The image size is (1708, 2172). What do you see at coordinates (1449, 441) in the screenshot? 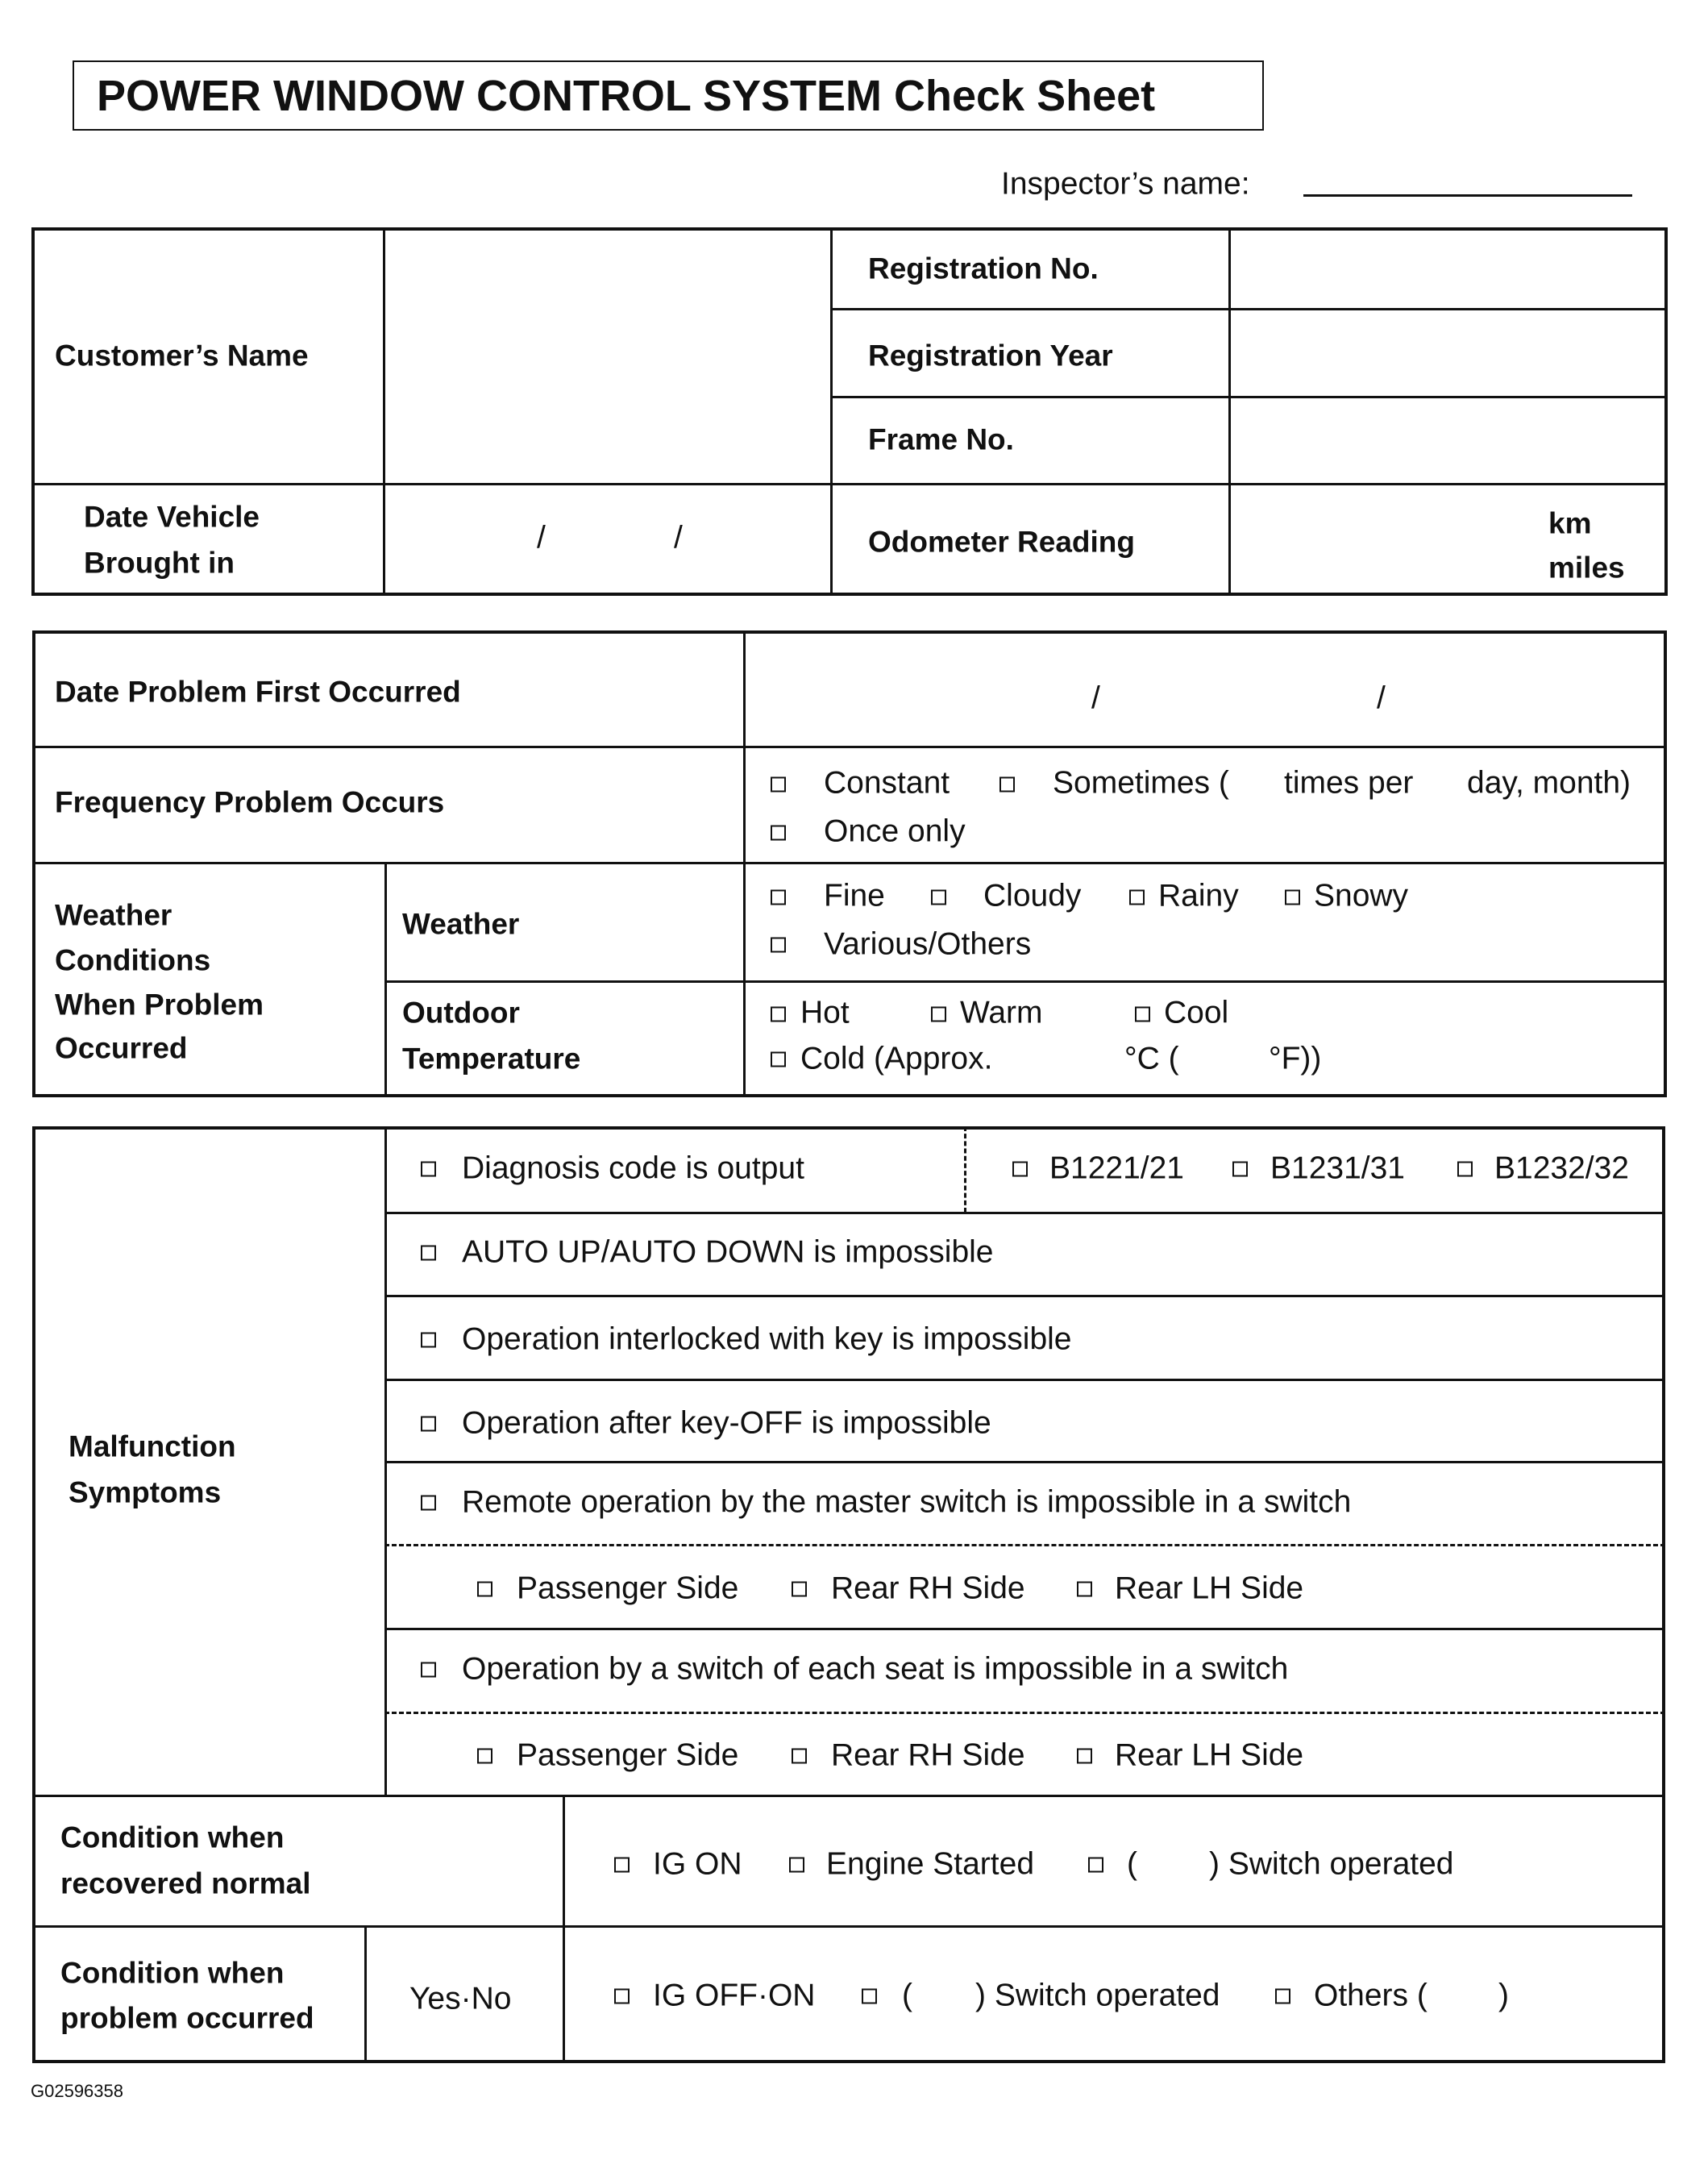
I see `frame-no-field` at bounding box center [1449, 441].